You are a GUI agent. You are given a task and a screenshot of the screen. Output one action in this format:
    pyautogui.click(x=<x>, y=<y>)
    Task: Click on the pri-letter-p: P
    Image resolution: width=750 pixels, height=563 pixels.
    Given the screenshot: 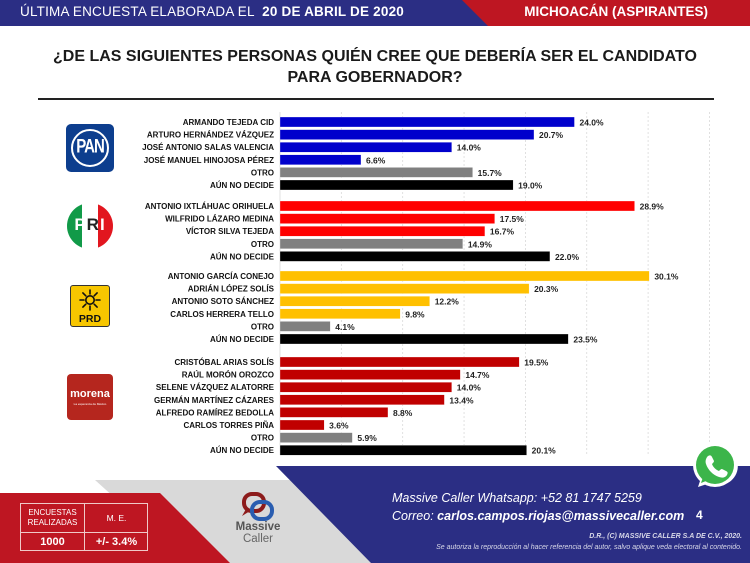 What is the action you would take?
    pyautogui.click(x=80, y=224)
    